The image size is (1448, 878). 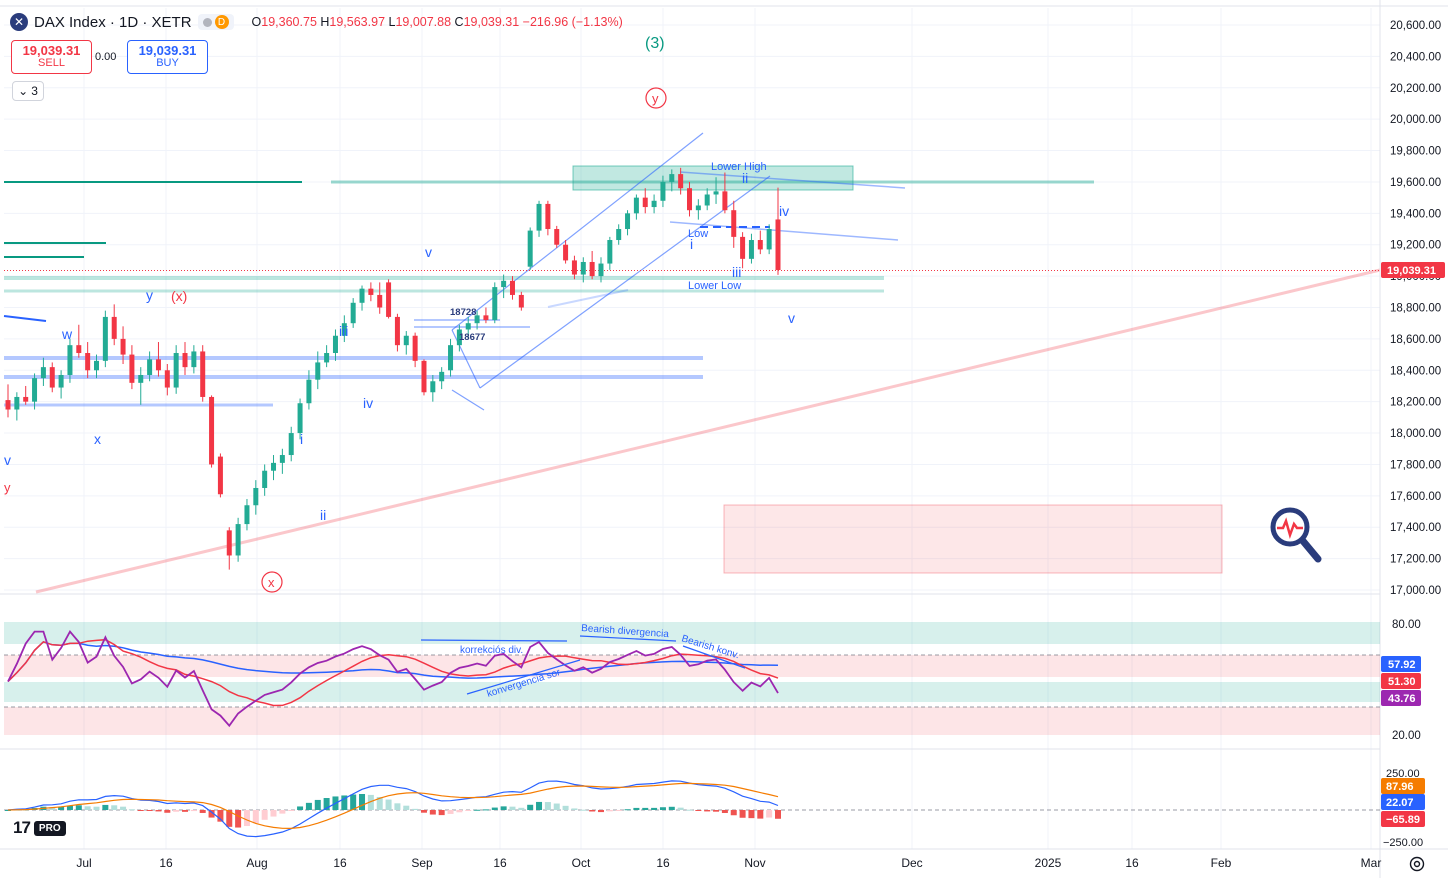 I want to click on symbol-title: DAX Index · 1D · XETR, so click(x=113, y=22).